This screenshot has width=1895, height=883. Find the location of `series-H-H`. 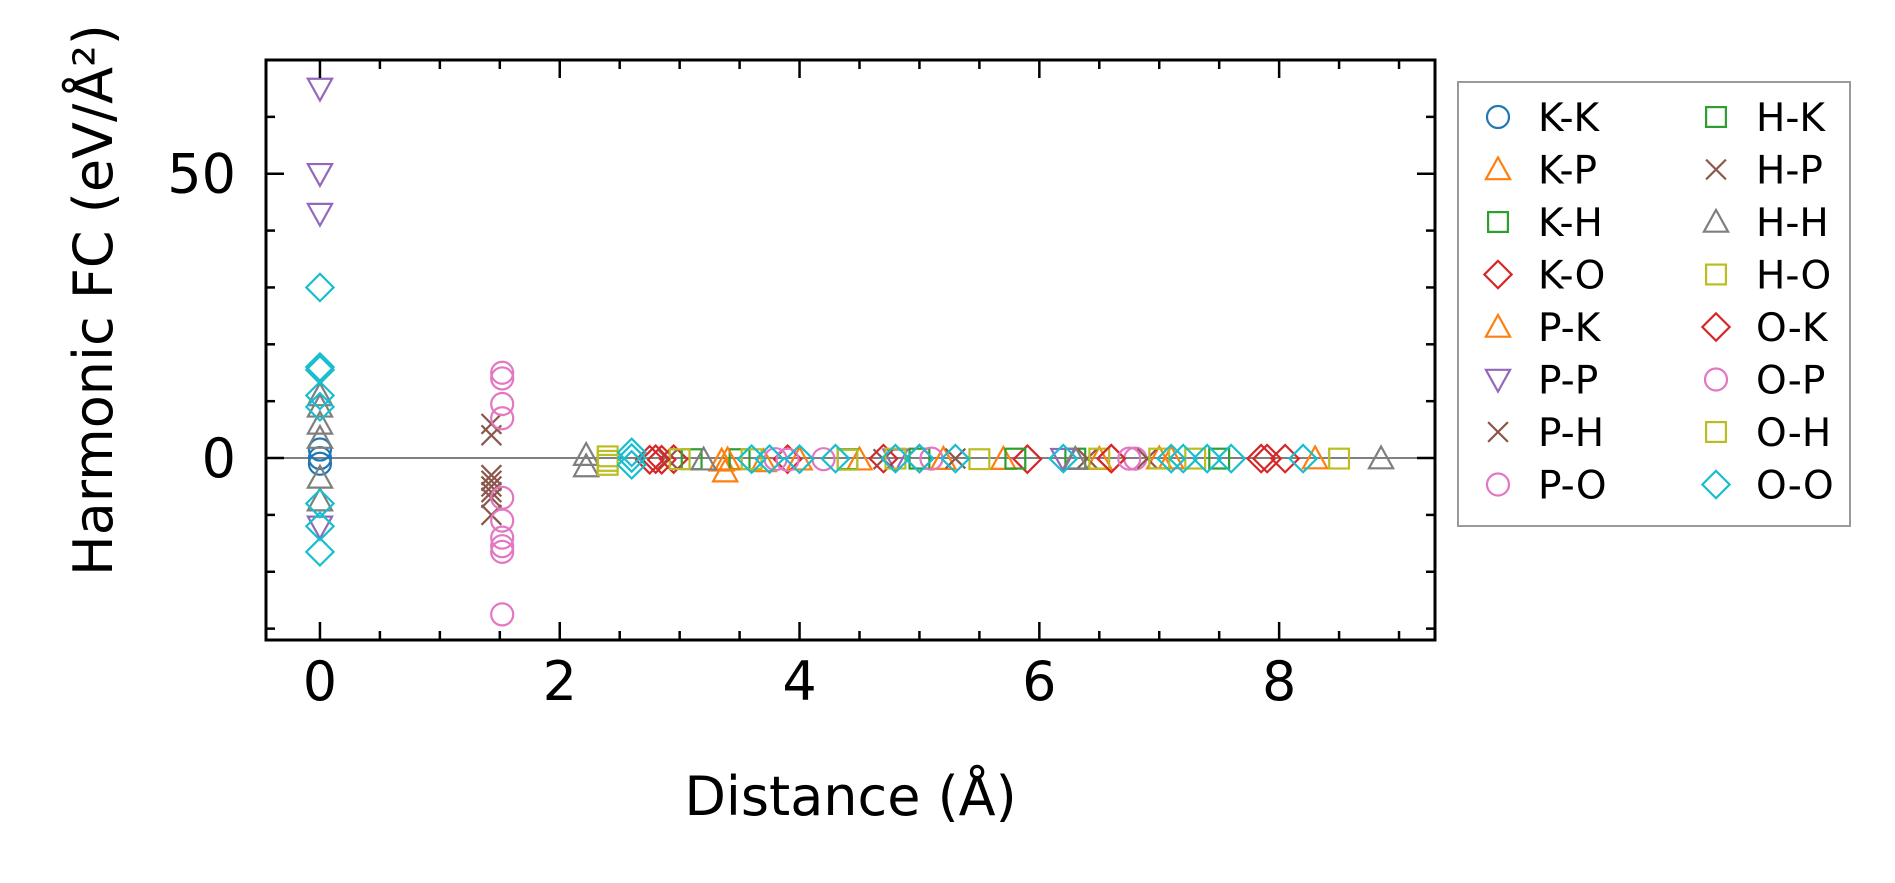

series-H-H is located at coordinates (850, 446).